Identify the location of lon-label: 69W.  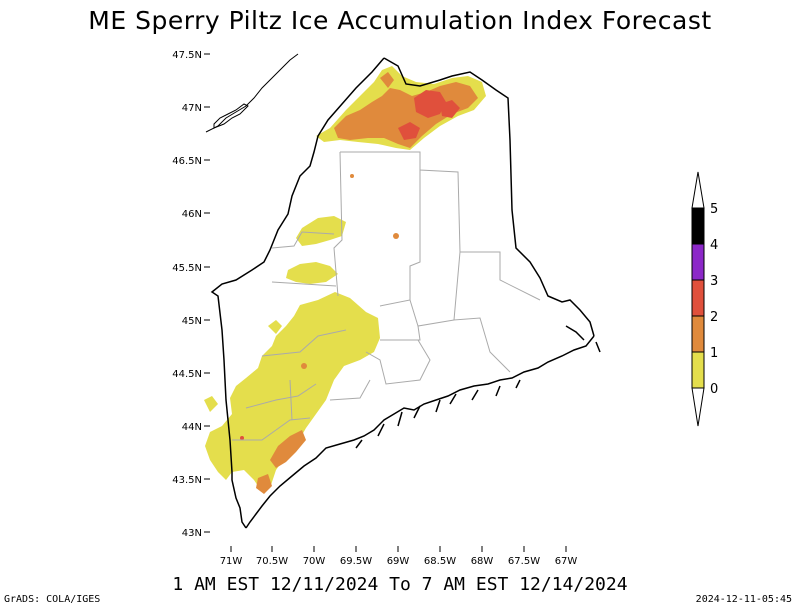
(398, 561).